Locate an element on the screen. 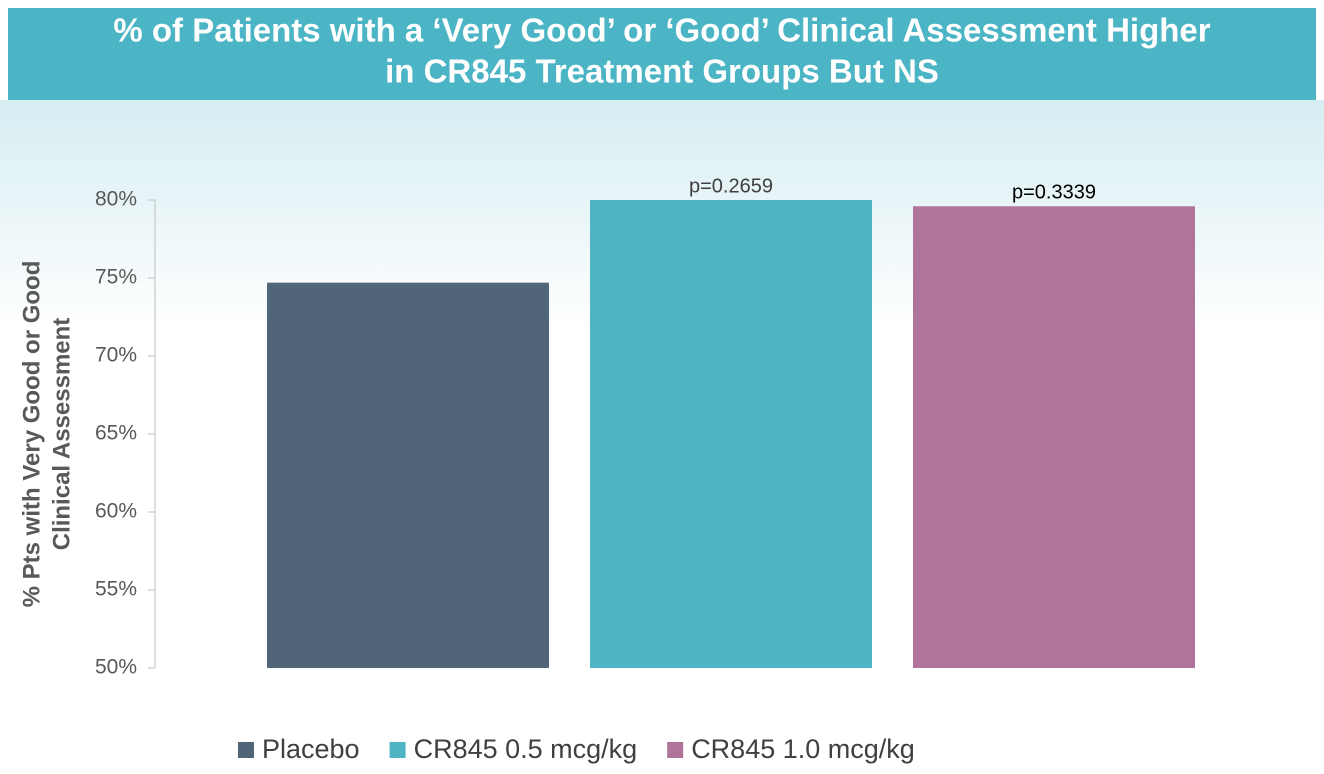 This screenshot has height=774, width=1324. chart-title: in CR845 Treatment Groups But NS is located at coordinates (662, 71).